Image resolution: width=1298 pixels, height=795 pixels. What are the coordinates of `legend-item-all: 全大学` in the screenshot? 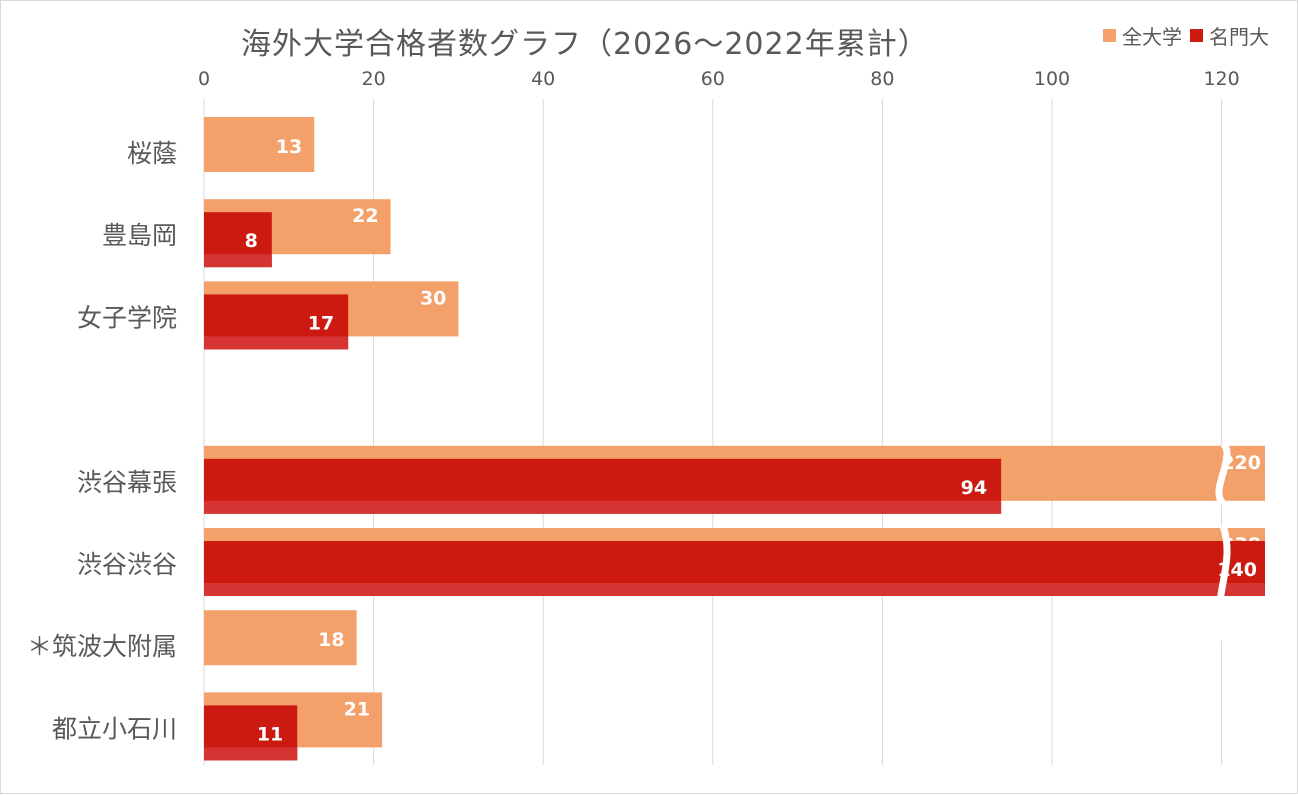 It's located at (1142, 35).